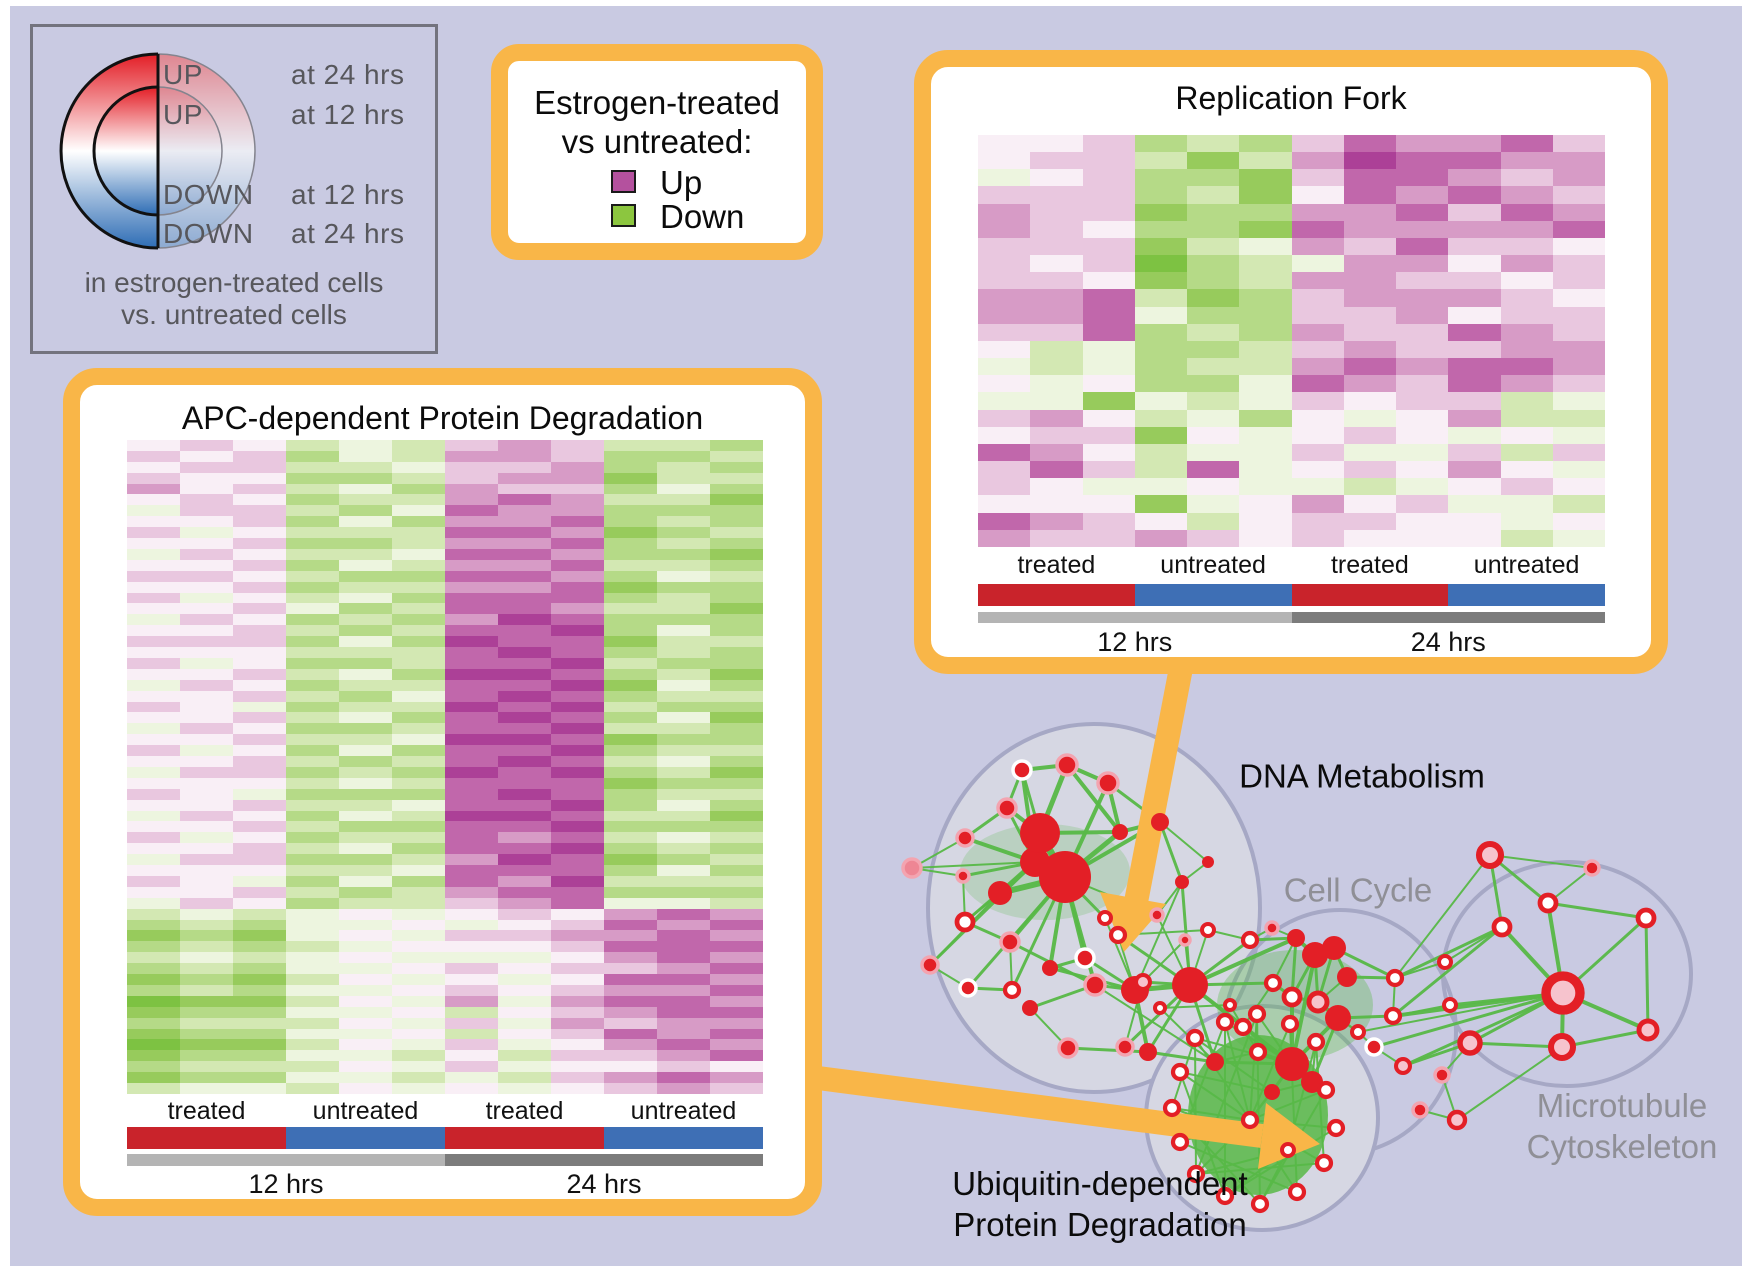 This screenshot has height=1279, width=1750. Describe the element at coordinates (234, 282) in the screenshot. I see `legend-caption-line1: in estrogen-treated cells` at that location.